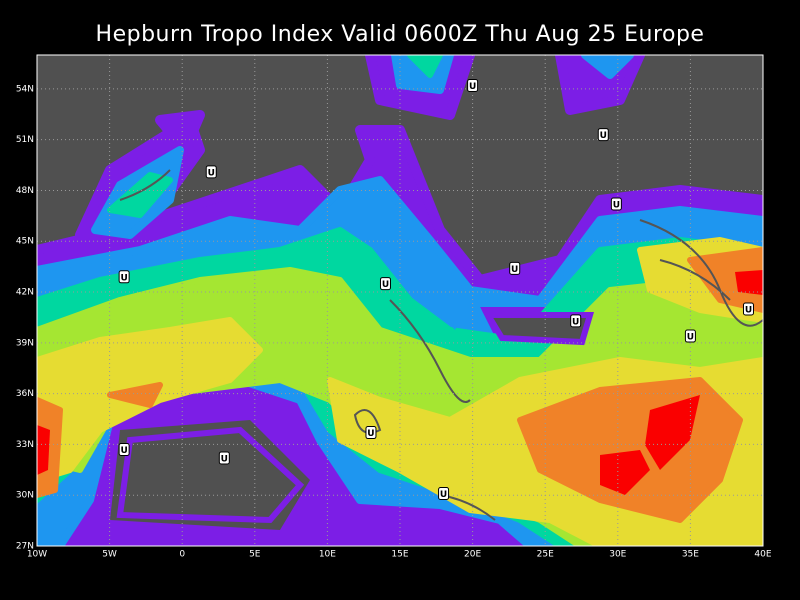  What do you see at coordinates (25, 293) in the screenshot?
I see `y-tick-label: 42N` at bounding box center [25, 293].